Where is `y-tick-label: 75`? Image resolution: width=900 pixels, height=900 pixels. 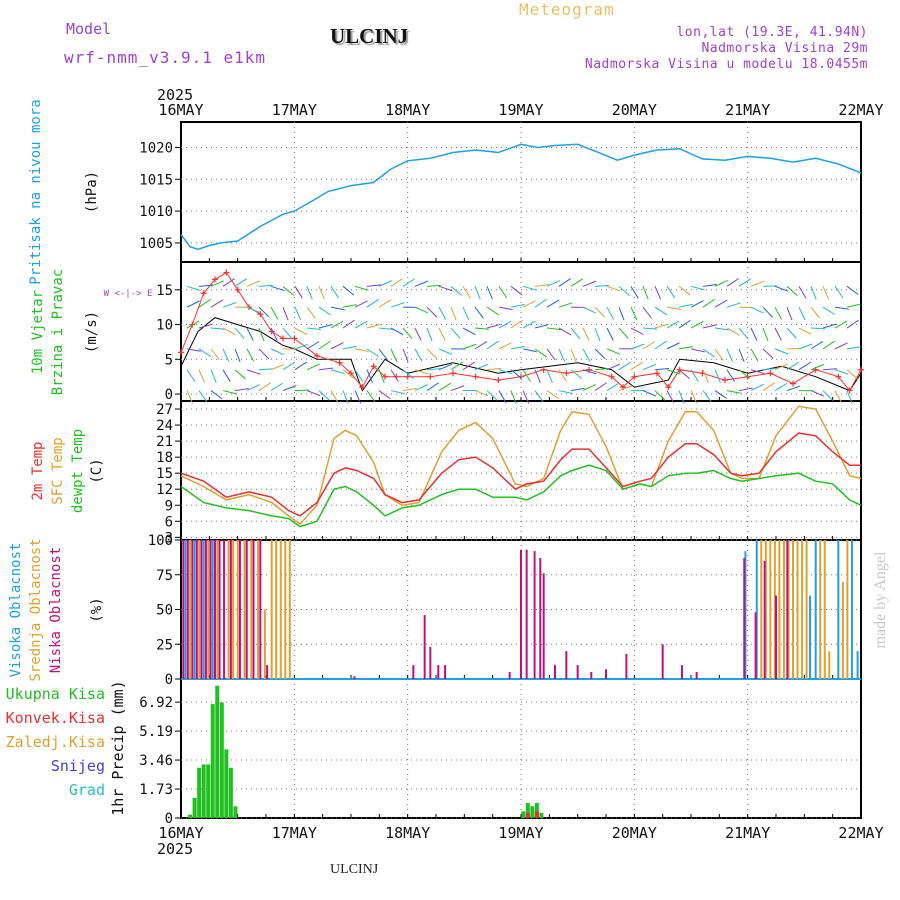 y-tick-label: 75 is located at coordinates (164, 576).